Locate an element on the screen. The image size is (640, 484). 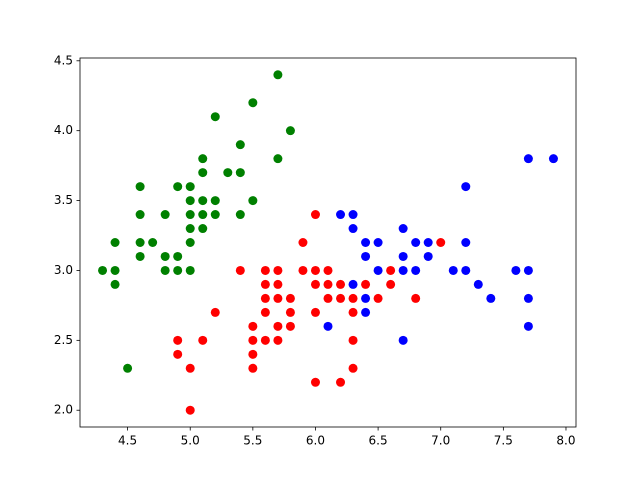
x-tick-label: 8.0 is located at coordinates (565, 441).